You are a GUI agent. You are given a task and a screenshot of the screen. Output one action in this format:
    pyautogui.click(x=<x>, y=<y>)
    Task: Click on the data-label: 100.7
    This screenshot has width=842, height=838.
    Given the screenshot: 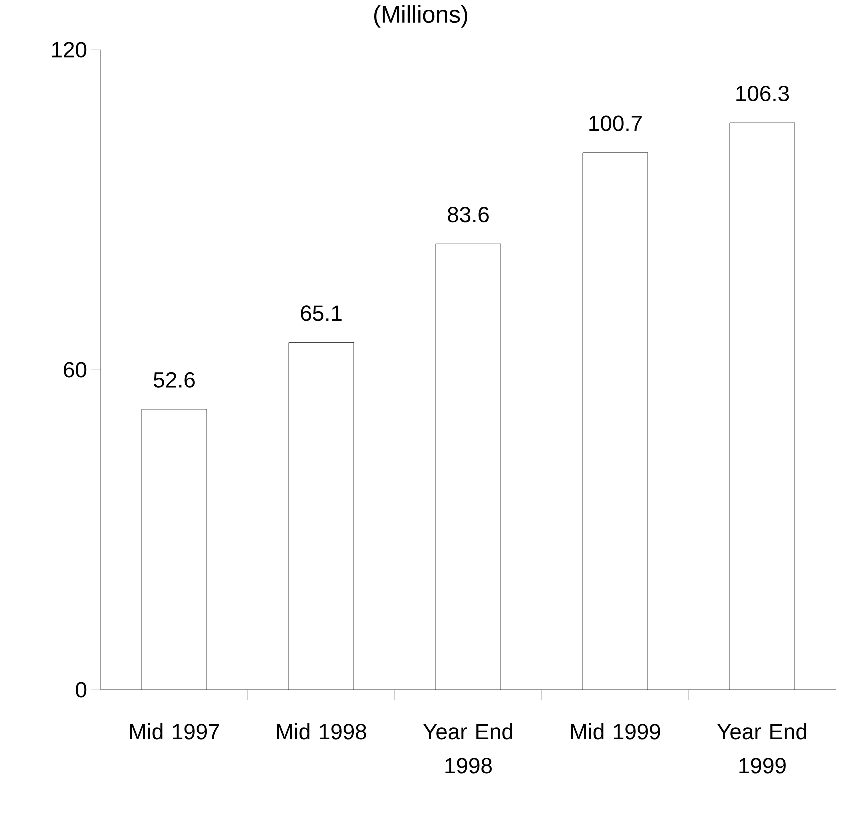 What is the action you would take?
    pyautogui.click(x=616, y=124)
    